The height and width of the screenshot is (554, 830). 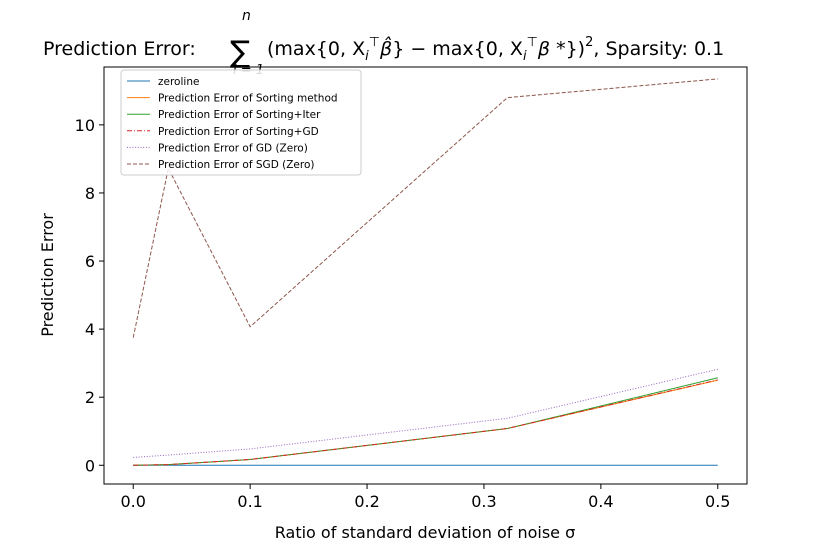 I want to click on y-tick-label: 2, so click(x=90, y=397).